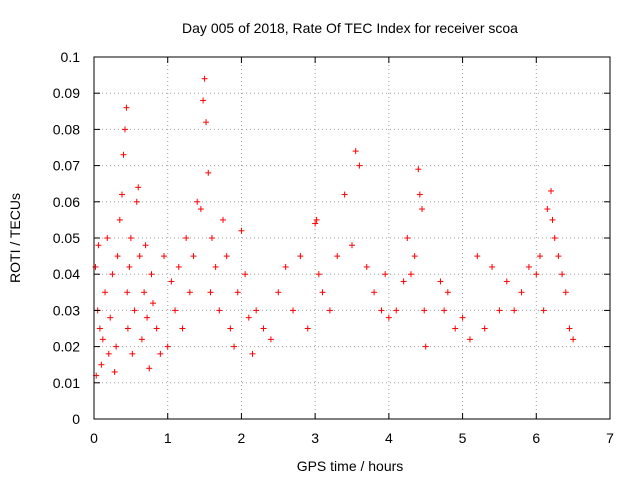 The height and width of the screenshot is (480, 640). Describe the element at coordinates (350, 466) in the screenshot. I see `x-axis-title: GPS time / hours` at that location.